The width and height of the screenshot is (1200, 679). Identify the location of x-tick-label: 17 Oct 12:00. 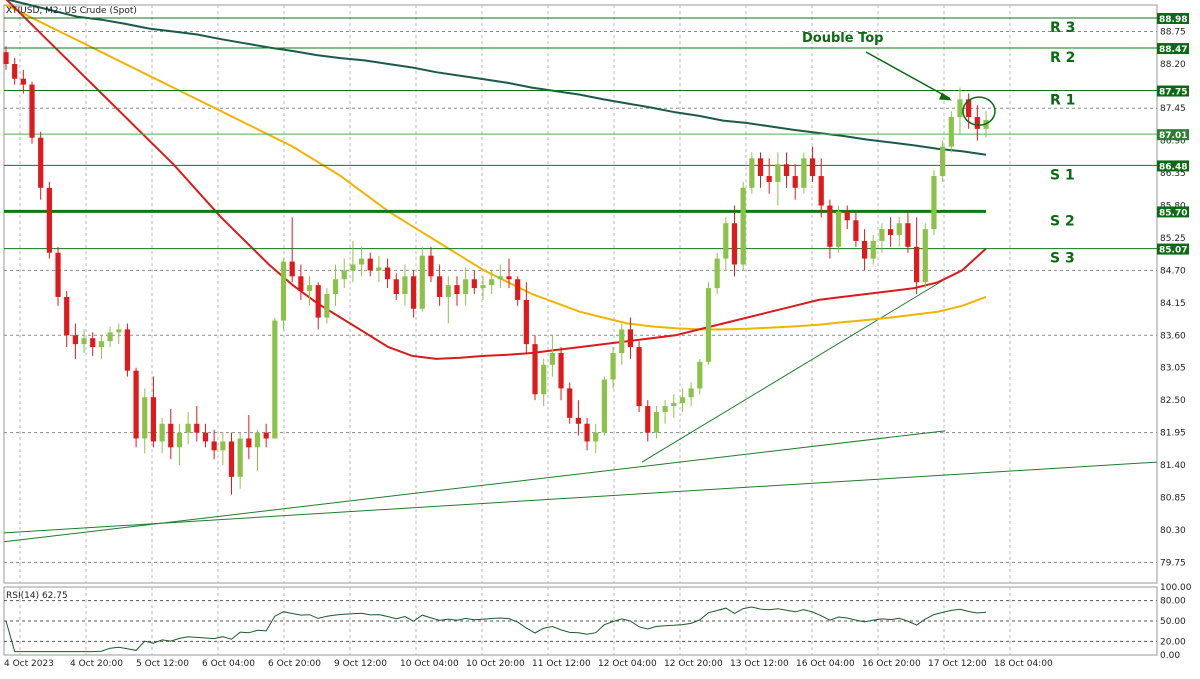
(957, 664).